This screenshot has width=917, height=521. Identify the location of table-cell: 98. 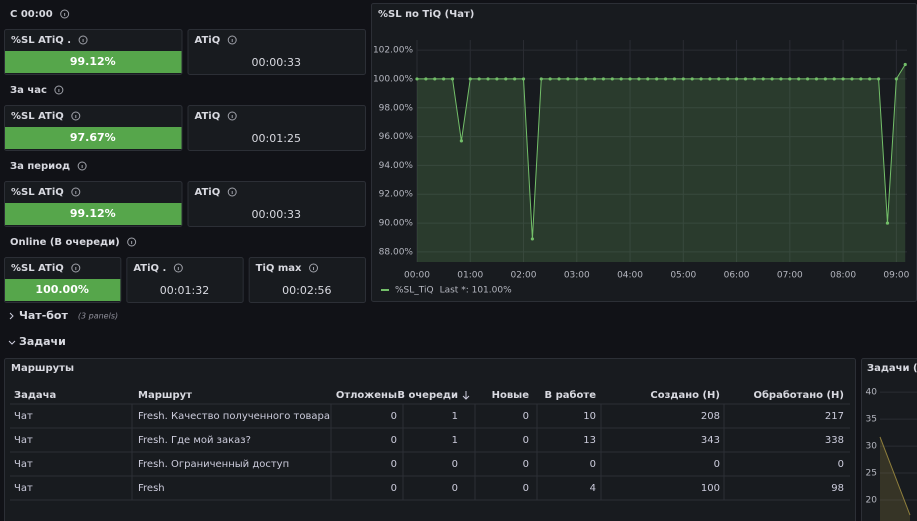
(837, 488).